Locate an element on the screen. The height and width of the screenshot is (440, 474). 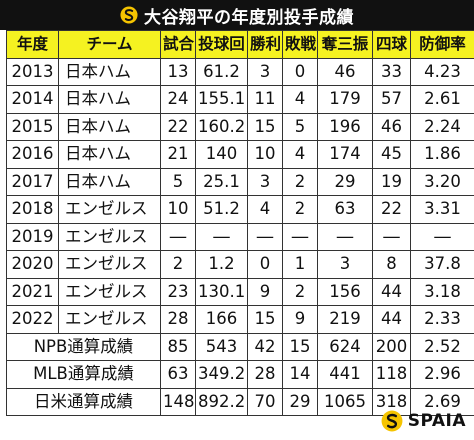
cell-innings: 25.1 is located at coordinates (221, 181).